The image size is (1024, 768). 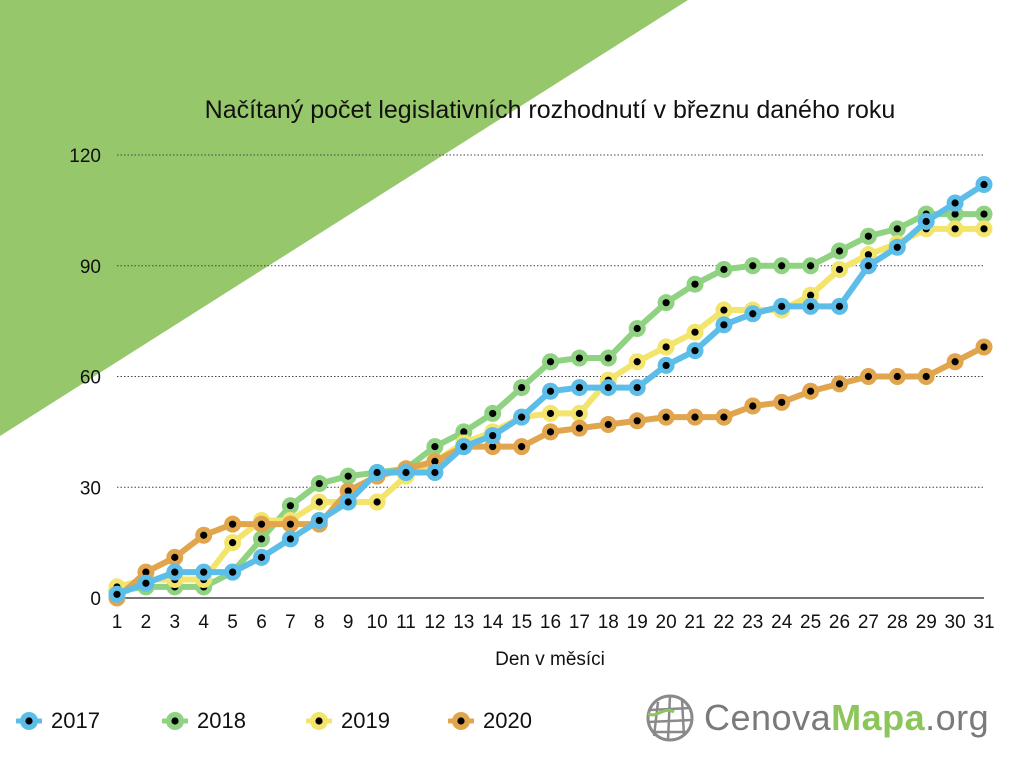 I want to click on x-tick-label: 29, so click(x=926, y=622).